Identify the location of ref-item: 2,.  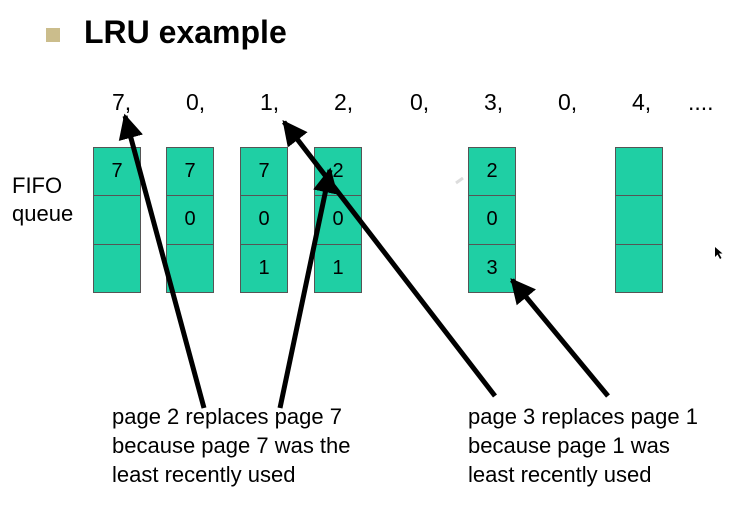
(344, 102).